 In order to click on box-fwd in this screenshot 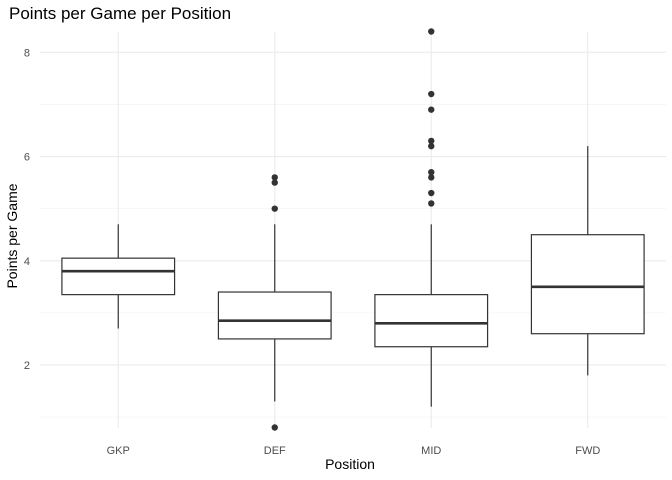, I will do `click(587, 261)`.